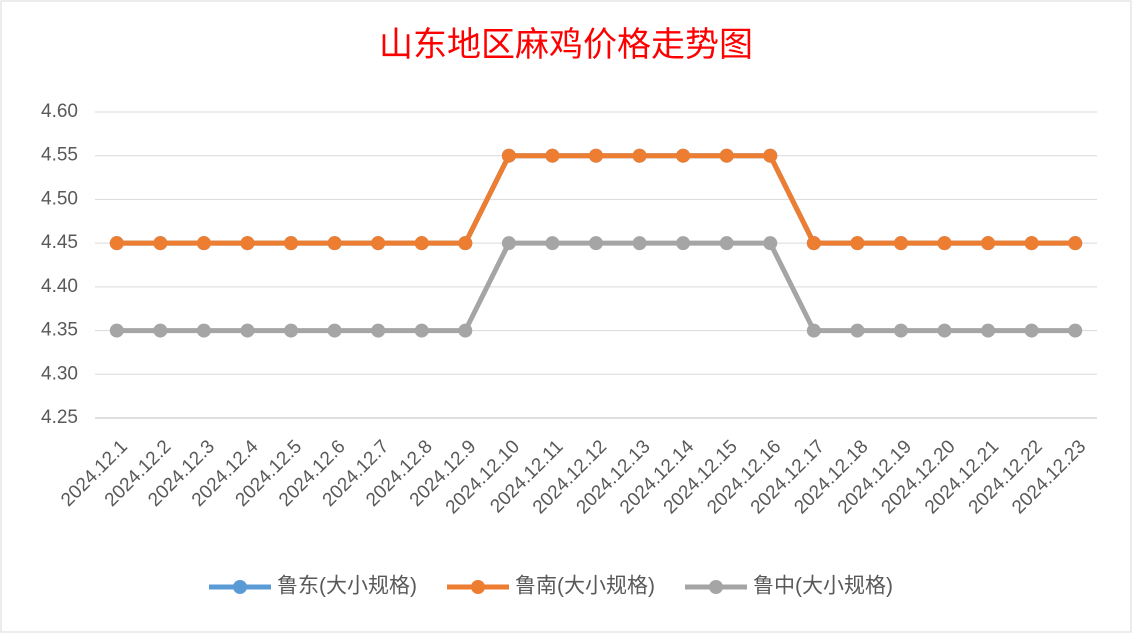 This screenshot has width=1132, height=633. What do you see at coordinates (59, 242) in the screenshot?
I see `y-tick-label: 4.45` at bounding box center [59, 242].